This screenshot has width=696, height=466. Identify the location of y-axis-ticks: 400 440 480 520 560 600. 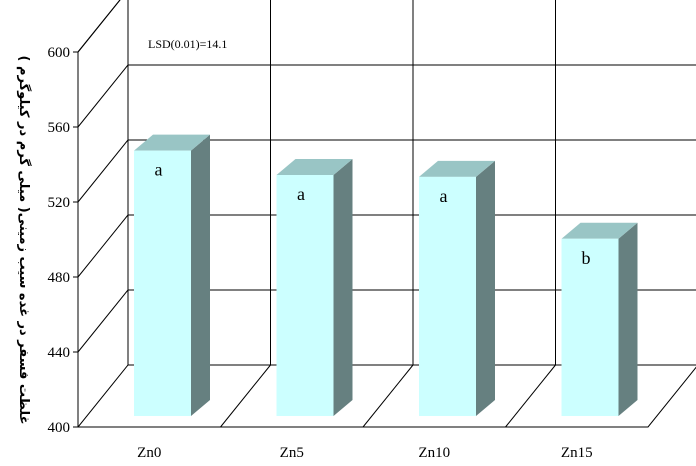
(63, 240).